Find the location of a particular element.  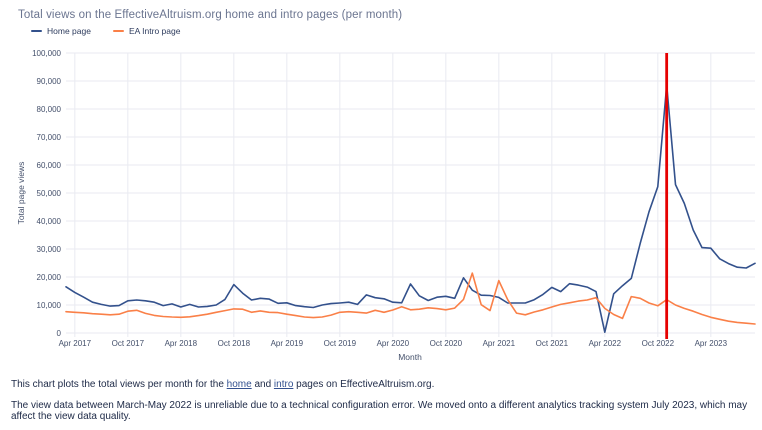

legend-label: EA Intro page is located at coordinates (154, 31).